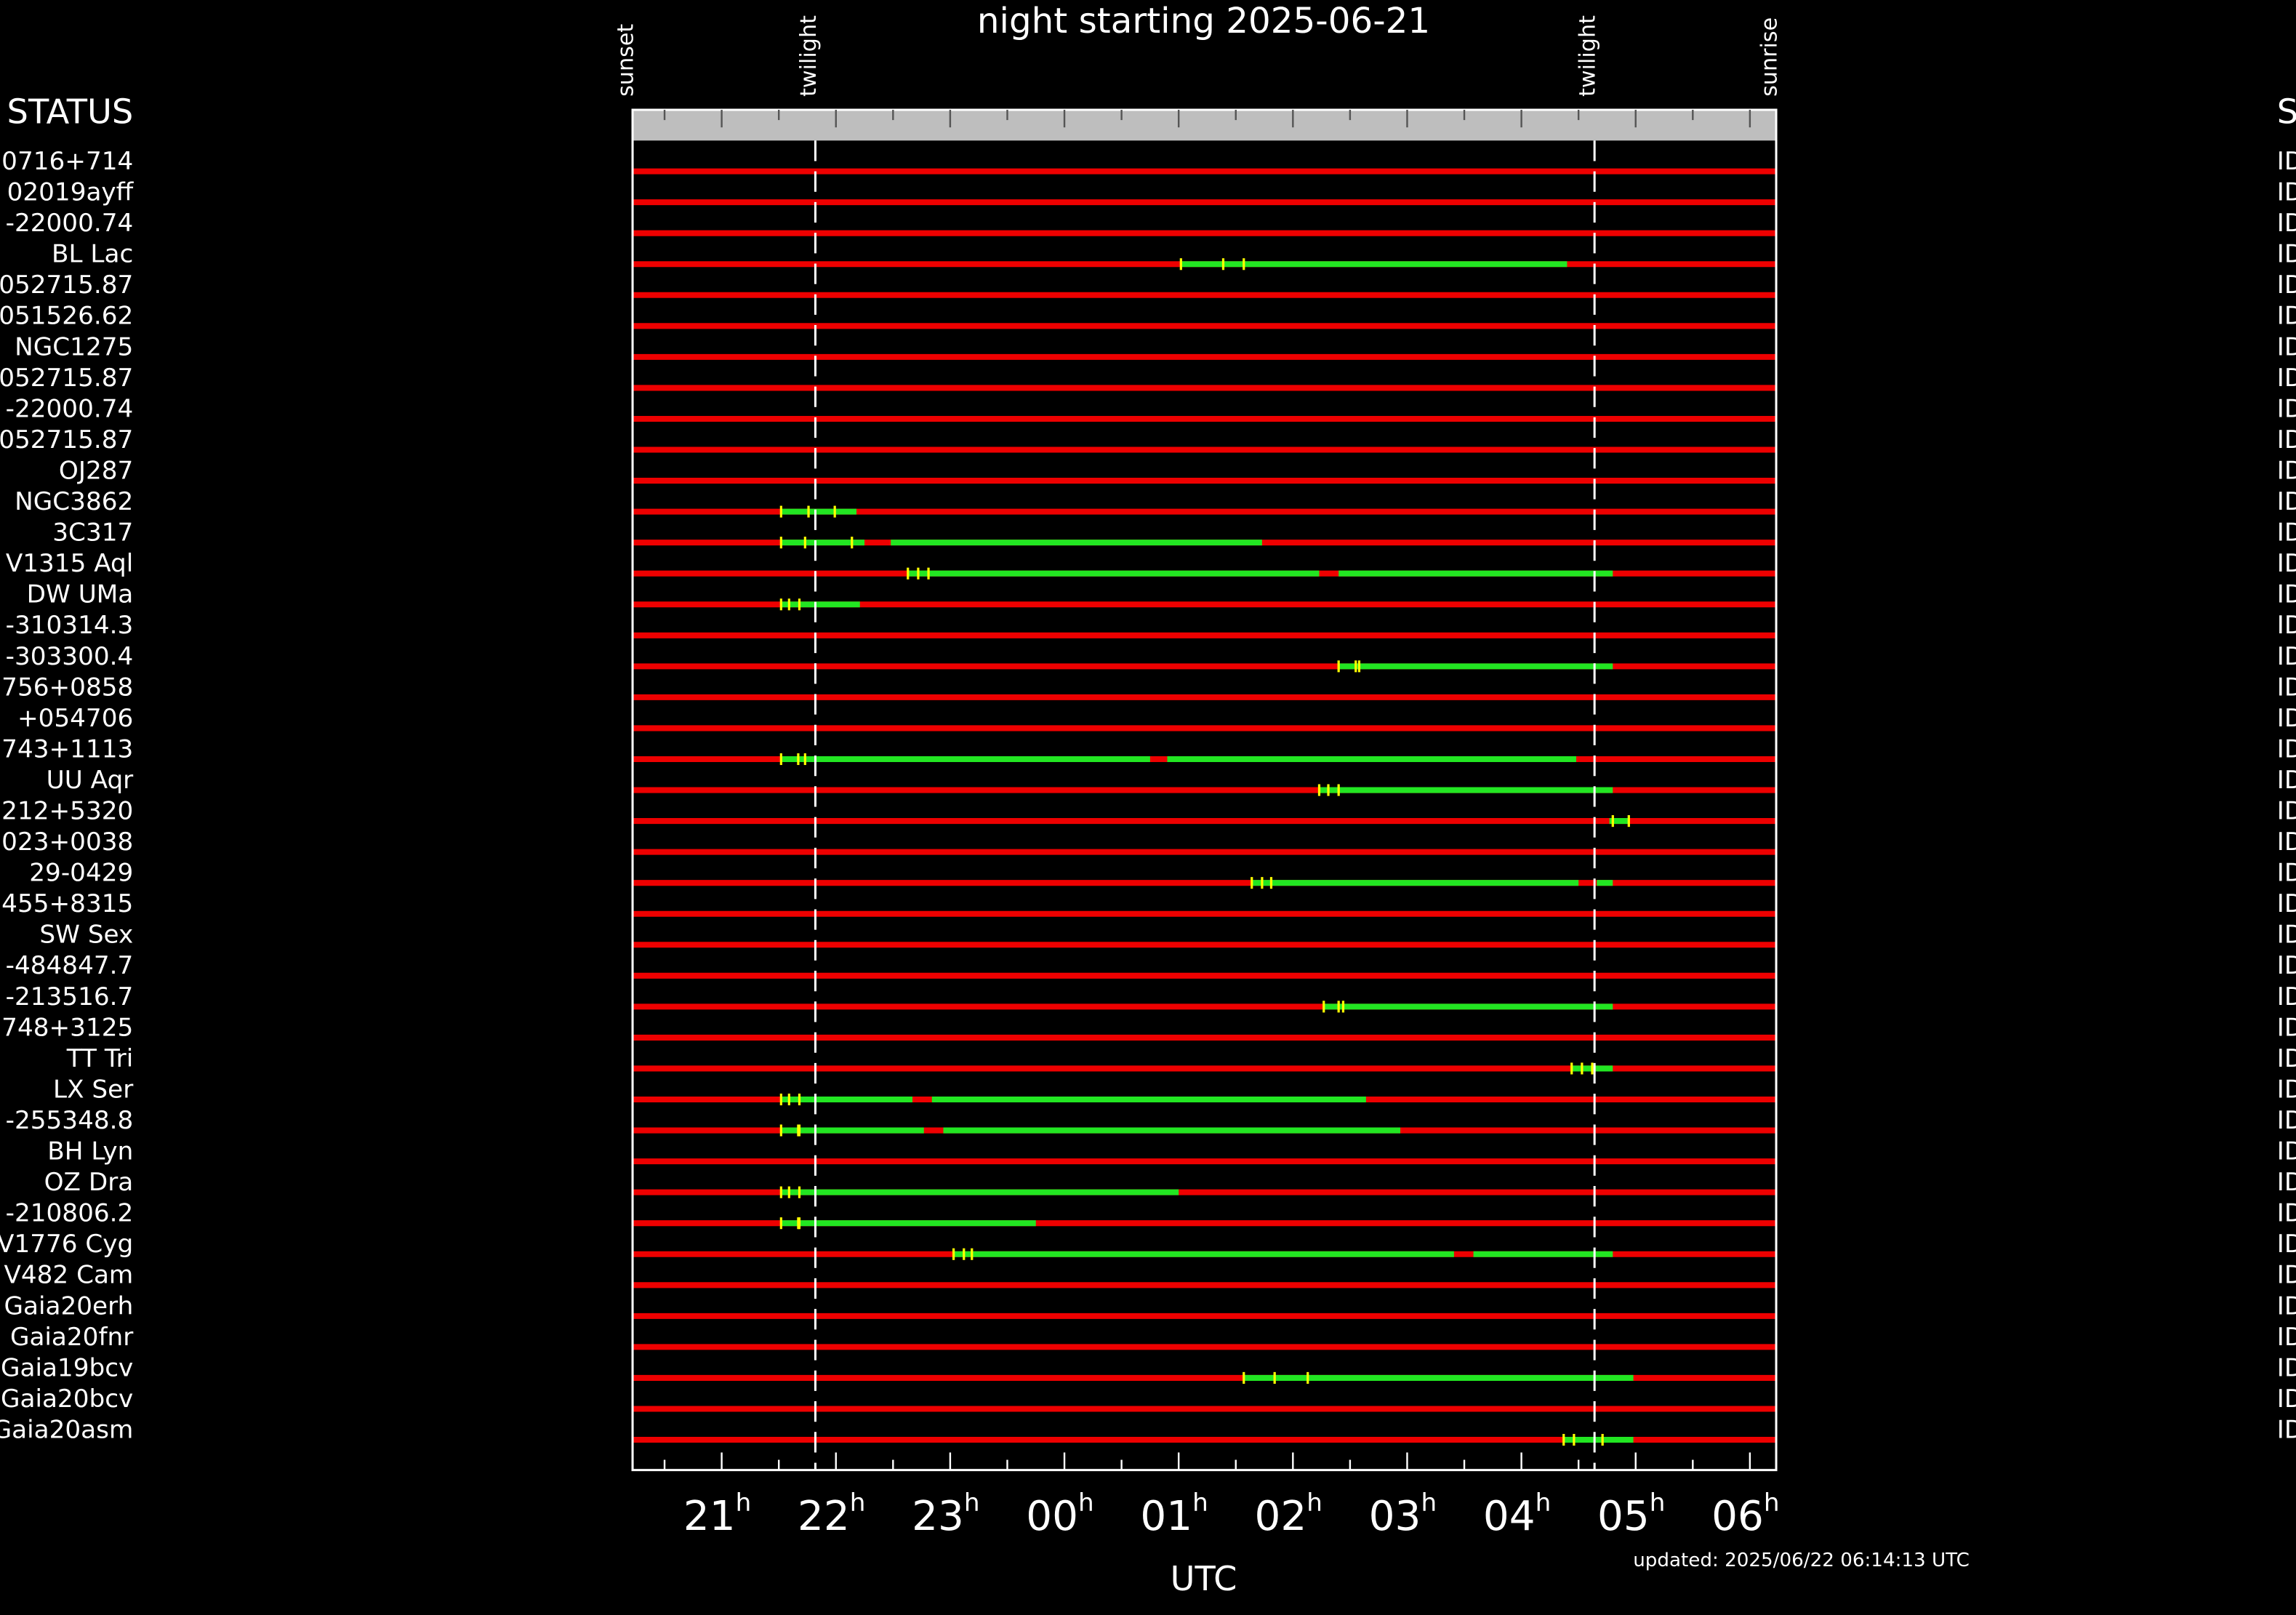  I want to click on row-name: V482 Cam, so click(68, 1275).